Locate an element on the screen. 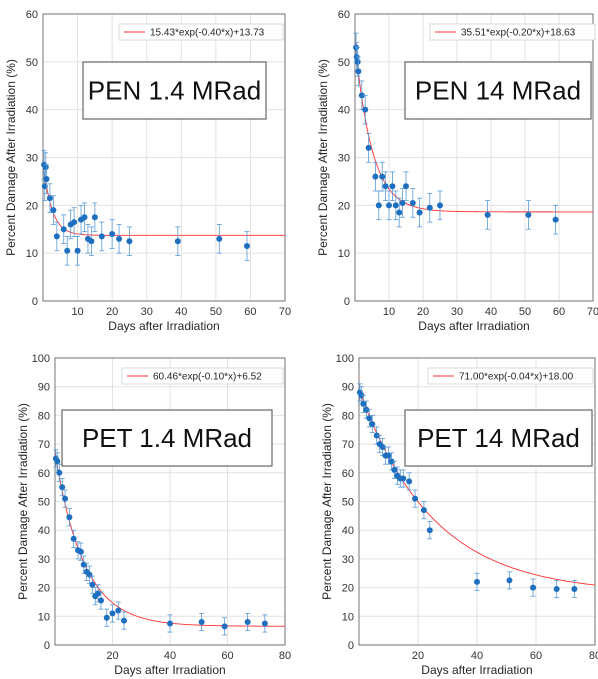  y-tick-label: 30 is located at coordinates (344, 159).